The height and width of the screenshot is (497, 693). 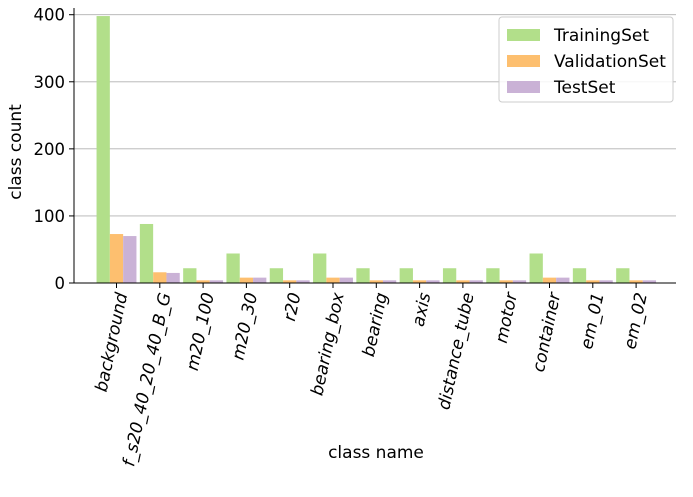 I want to click on x-axis-title: class name, so click(x=376, y=453).